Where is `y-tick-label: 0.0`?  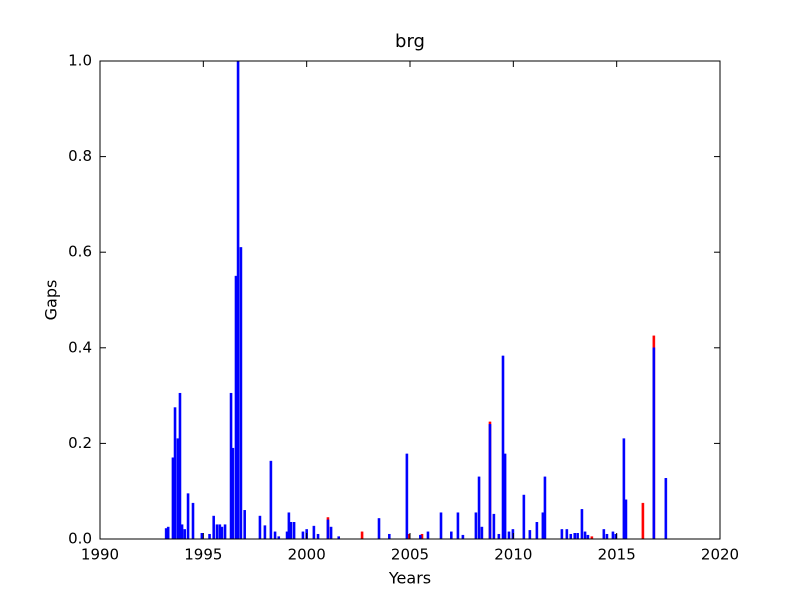
y-tick-label: 0.0 is located at coordinates (80, 539).